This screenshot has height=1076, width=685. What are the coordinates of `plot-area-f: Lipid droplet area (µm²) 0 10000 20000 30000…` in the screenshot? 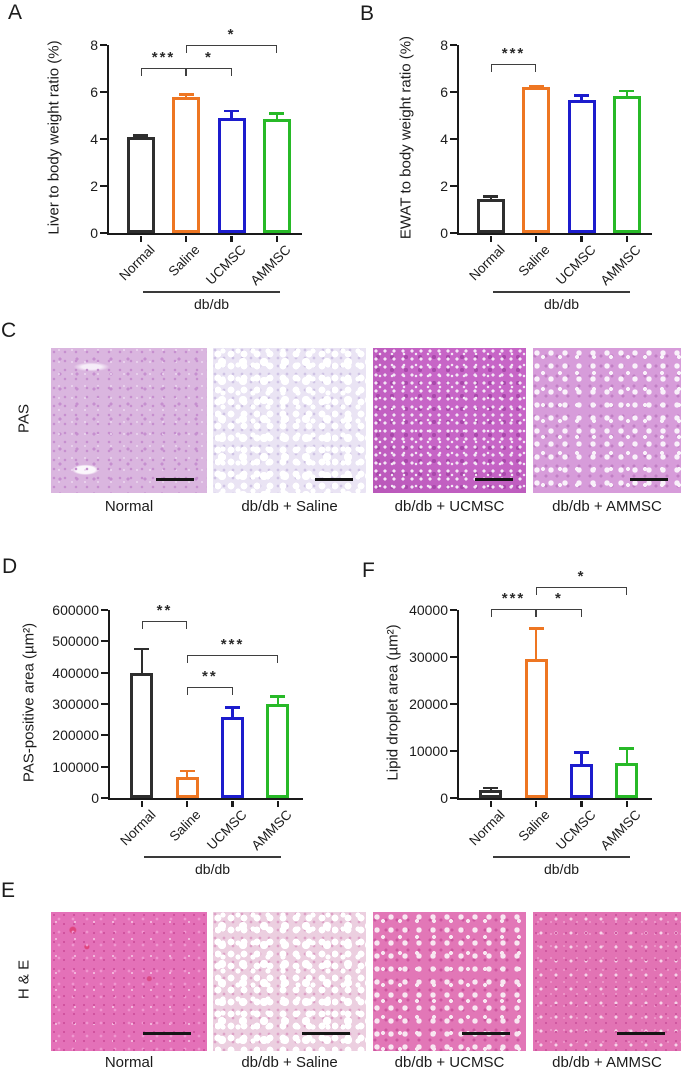 It's located at (518, 722).